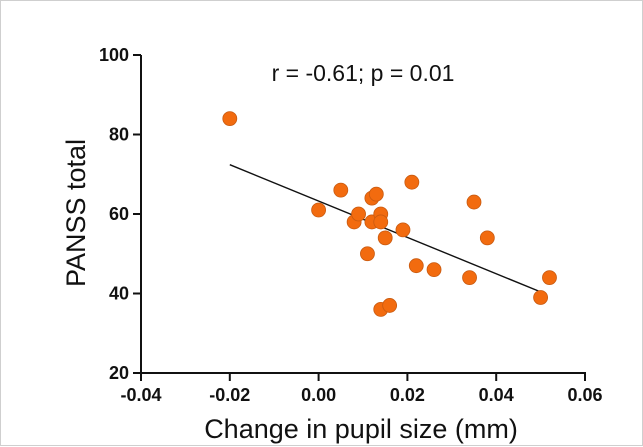 This screenshot has width=643, height=447. Describe the element at coordinates (119, 373) in the screenshot. I see `y-tick-label: 20` at that location.